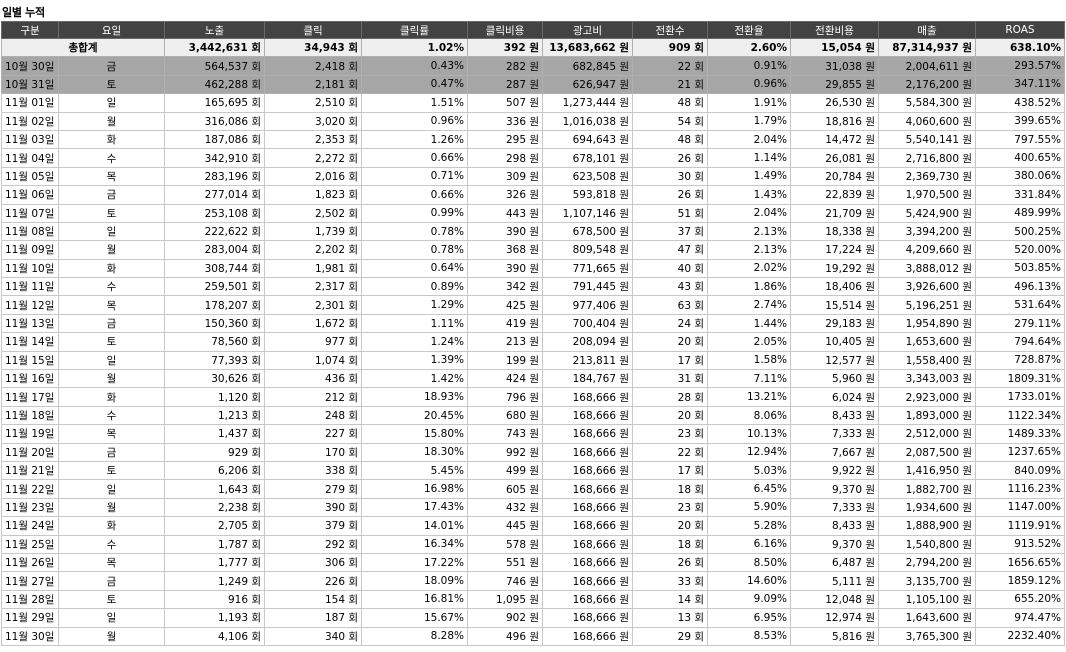 The width and height of the screenshot is (1066, 652). Describe the element at coordinates (670, 287) in the screenshot. I see `table-cell: 43 회` at that location.